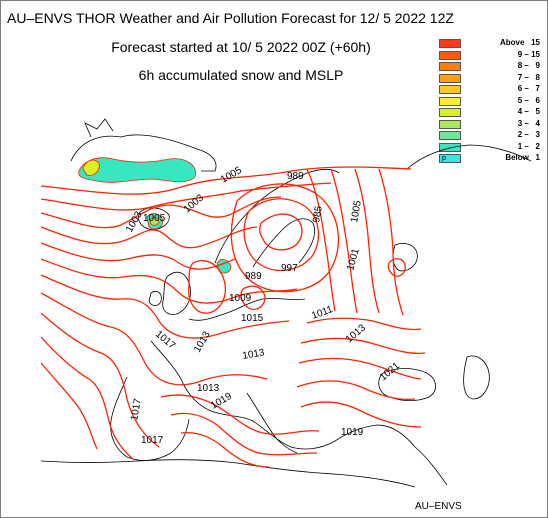  What do you see at coordinates (528, 65) in the screenshot?
I see `legend-label: 8 – 9` at bounding box center [528, 65].